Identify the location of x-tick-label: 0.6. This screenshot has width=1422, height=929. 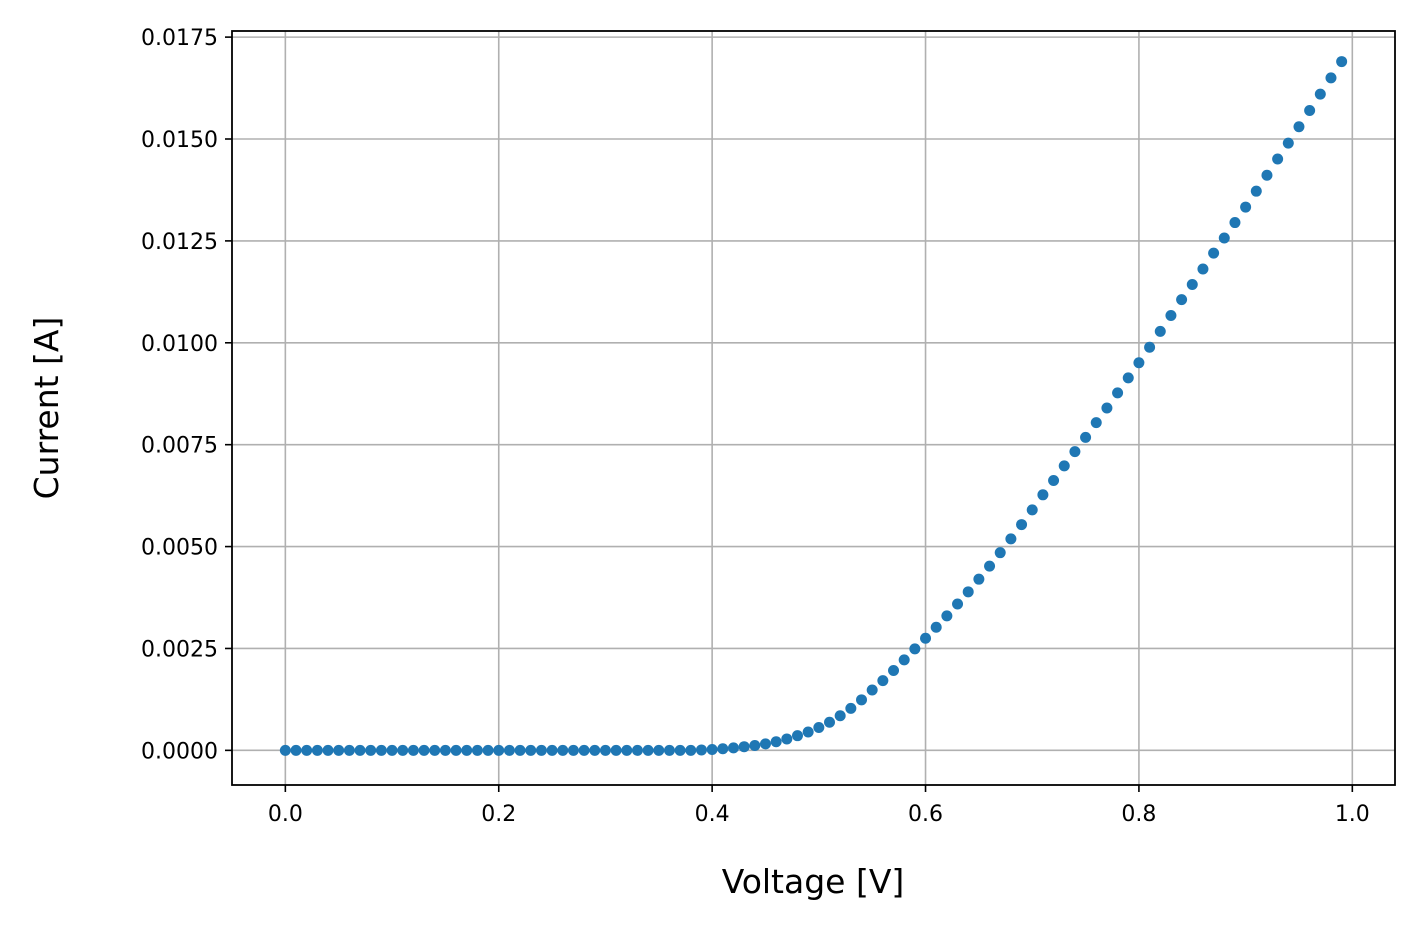
(925, 814).